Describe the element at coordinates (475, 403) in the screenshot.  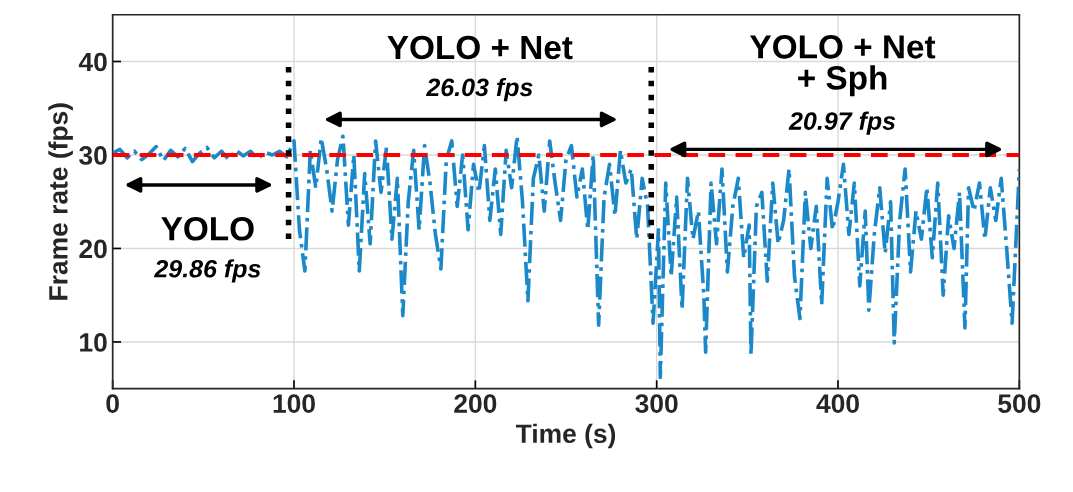
I see `x-tick-label: 200` at that location.